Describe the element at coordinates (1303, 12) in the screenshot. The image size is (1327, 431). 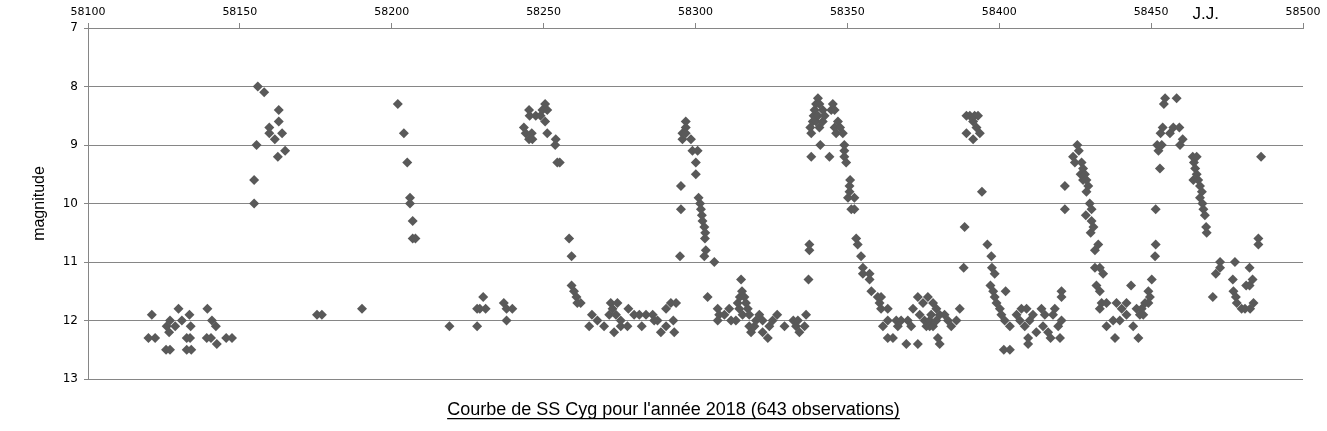
I see `x-tick-label: 58500` at that location.